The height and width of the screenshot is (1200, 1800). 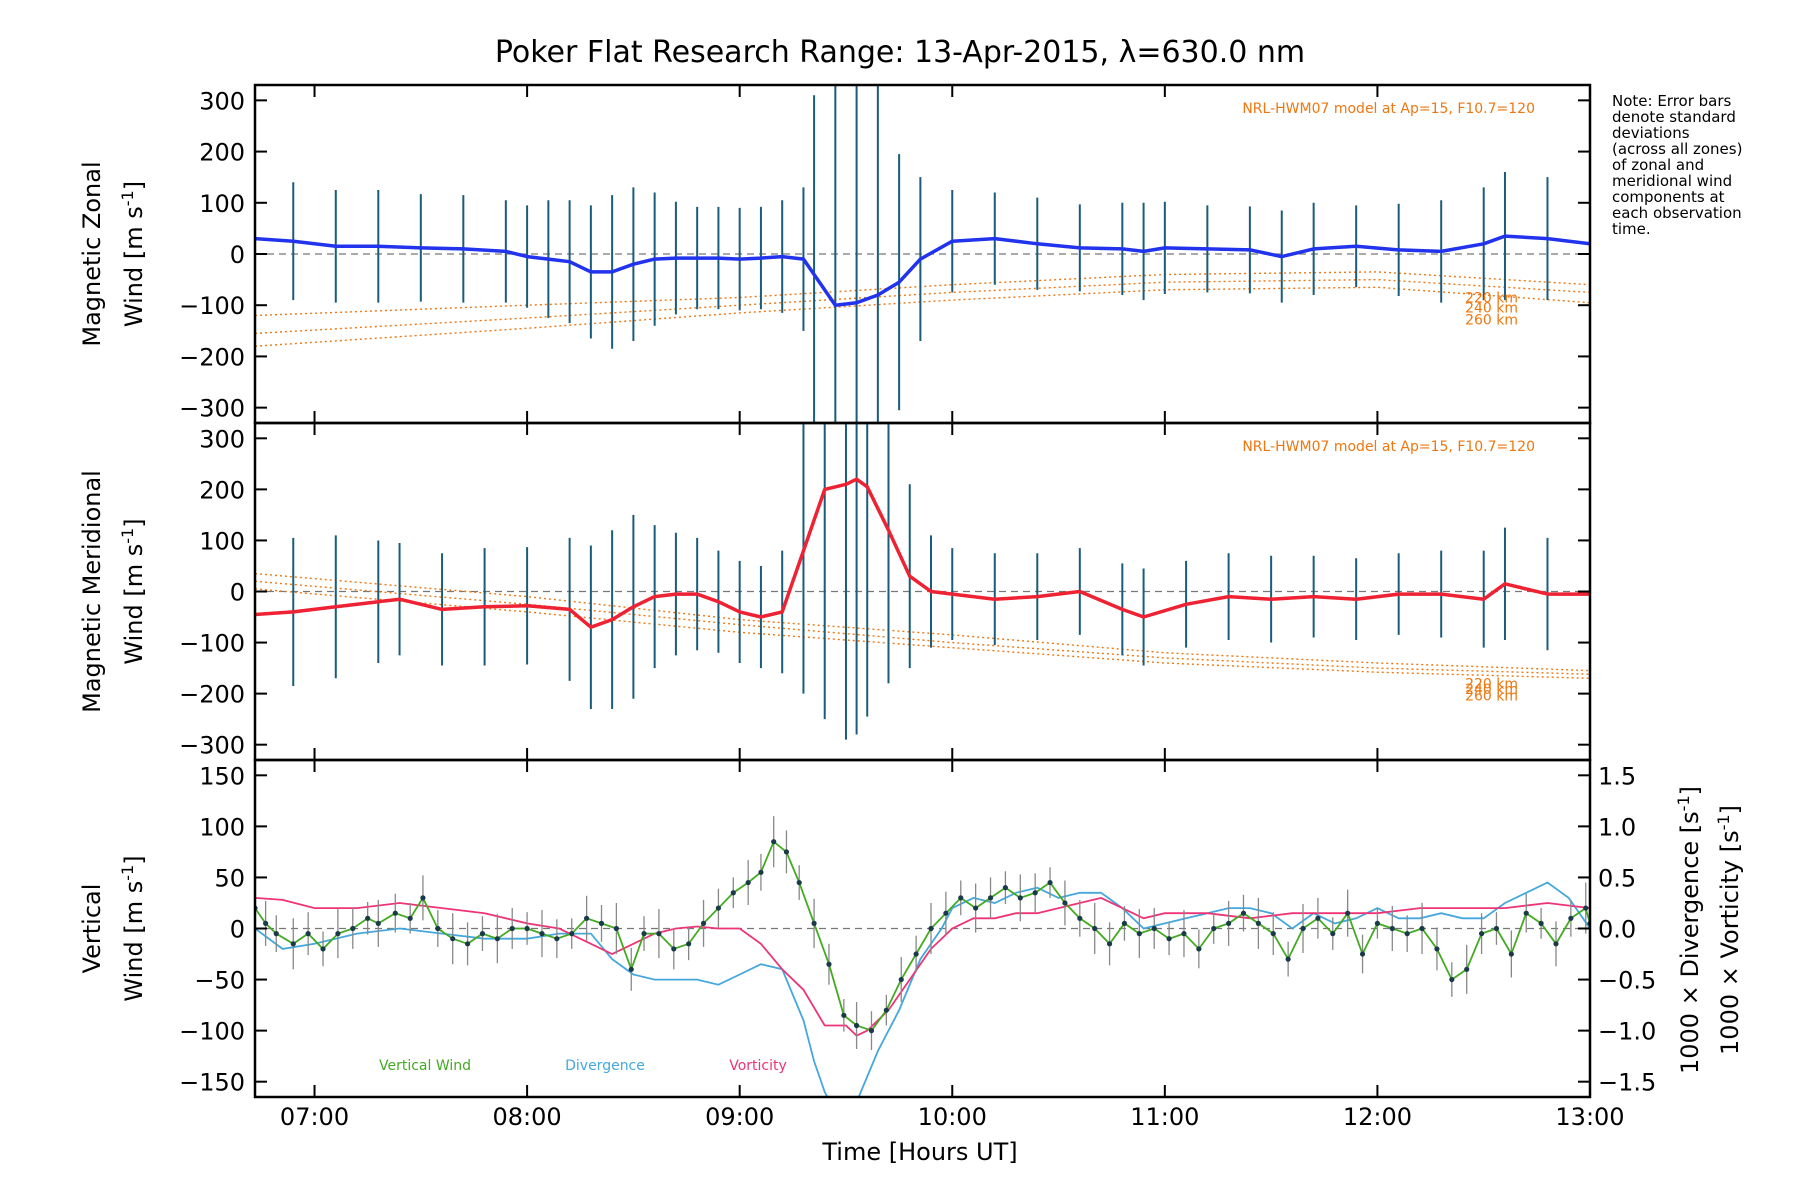 I want to click on vertical-y-tick-label: 0, so click(x=237, y=930).